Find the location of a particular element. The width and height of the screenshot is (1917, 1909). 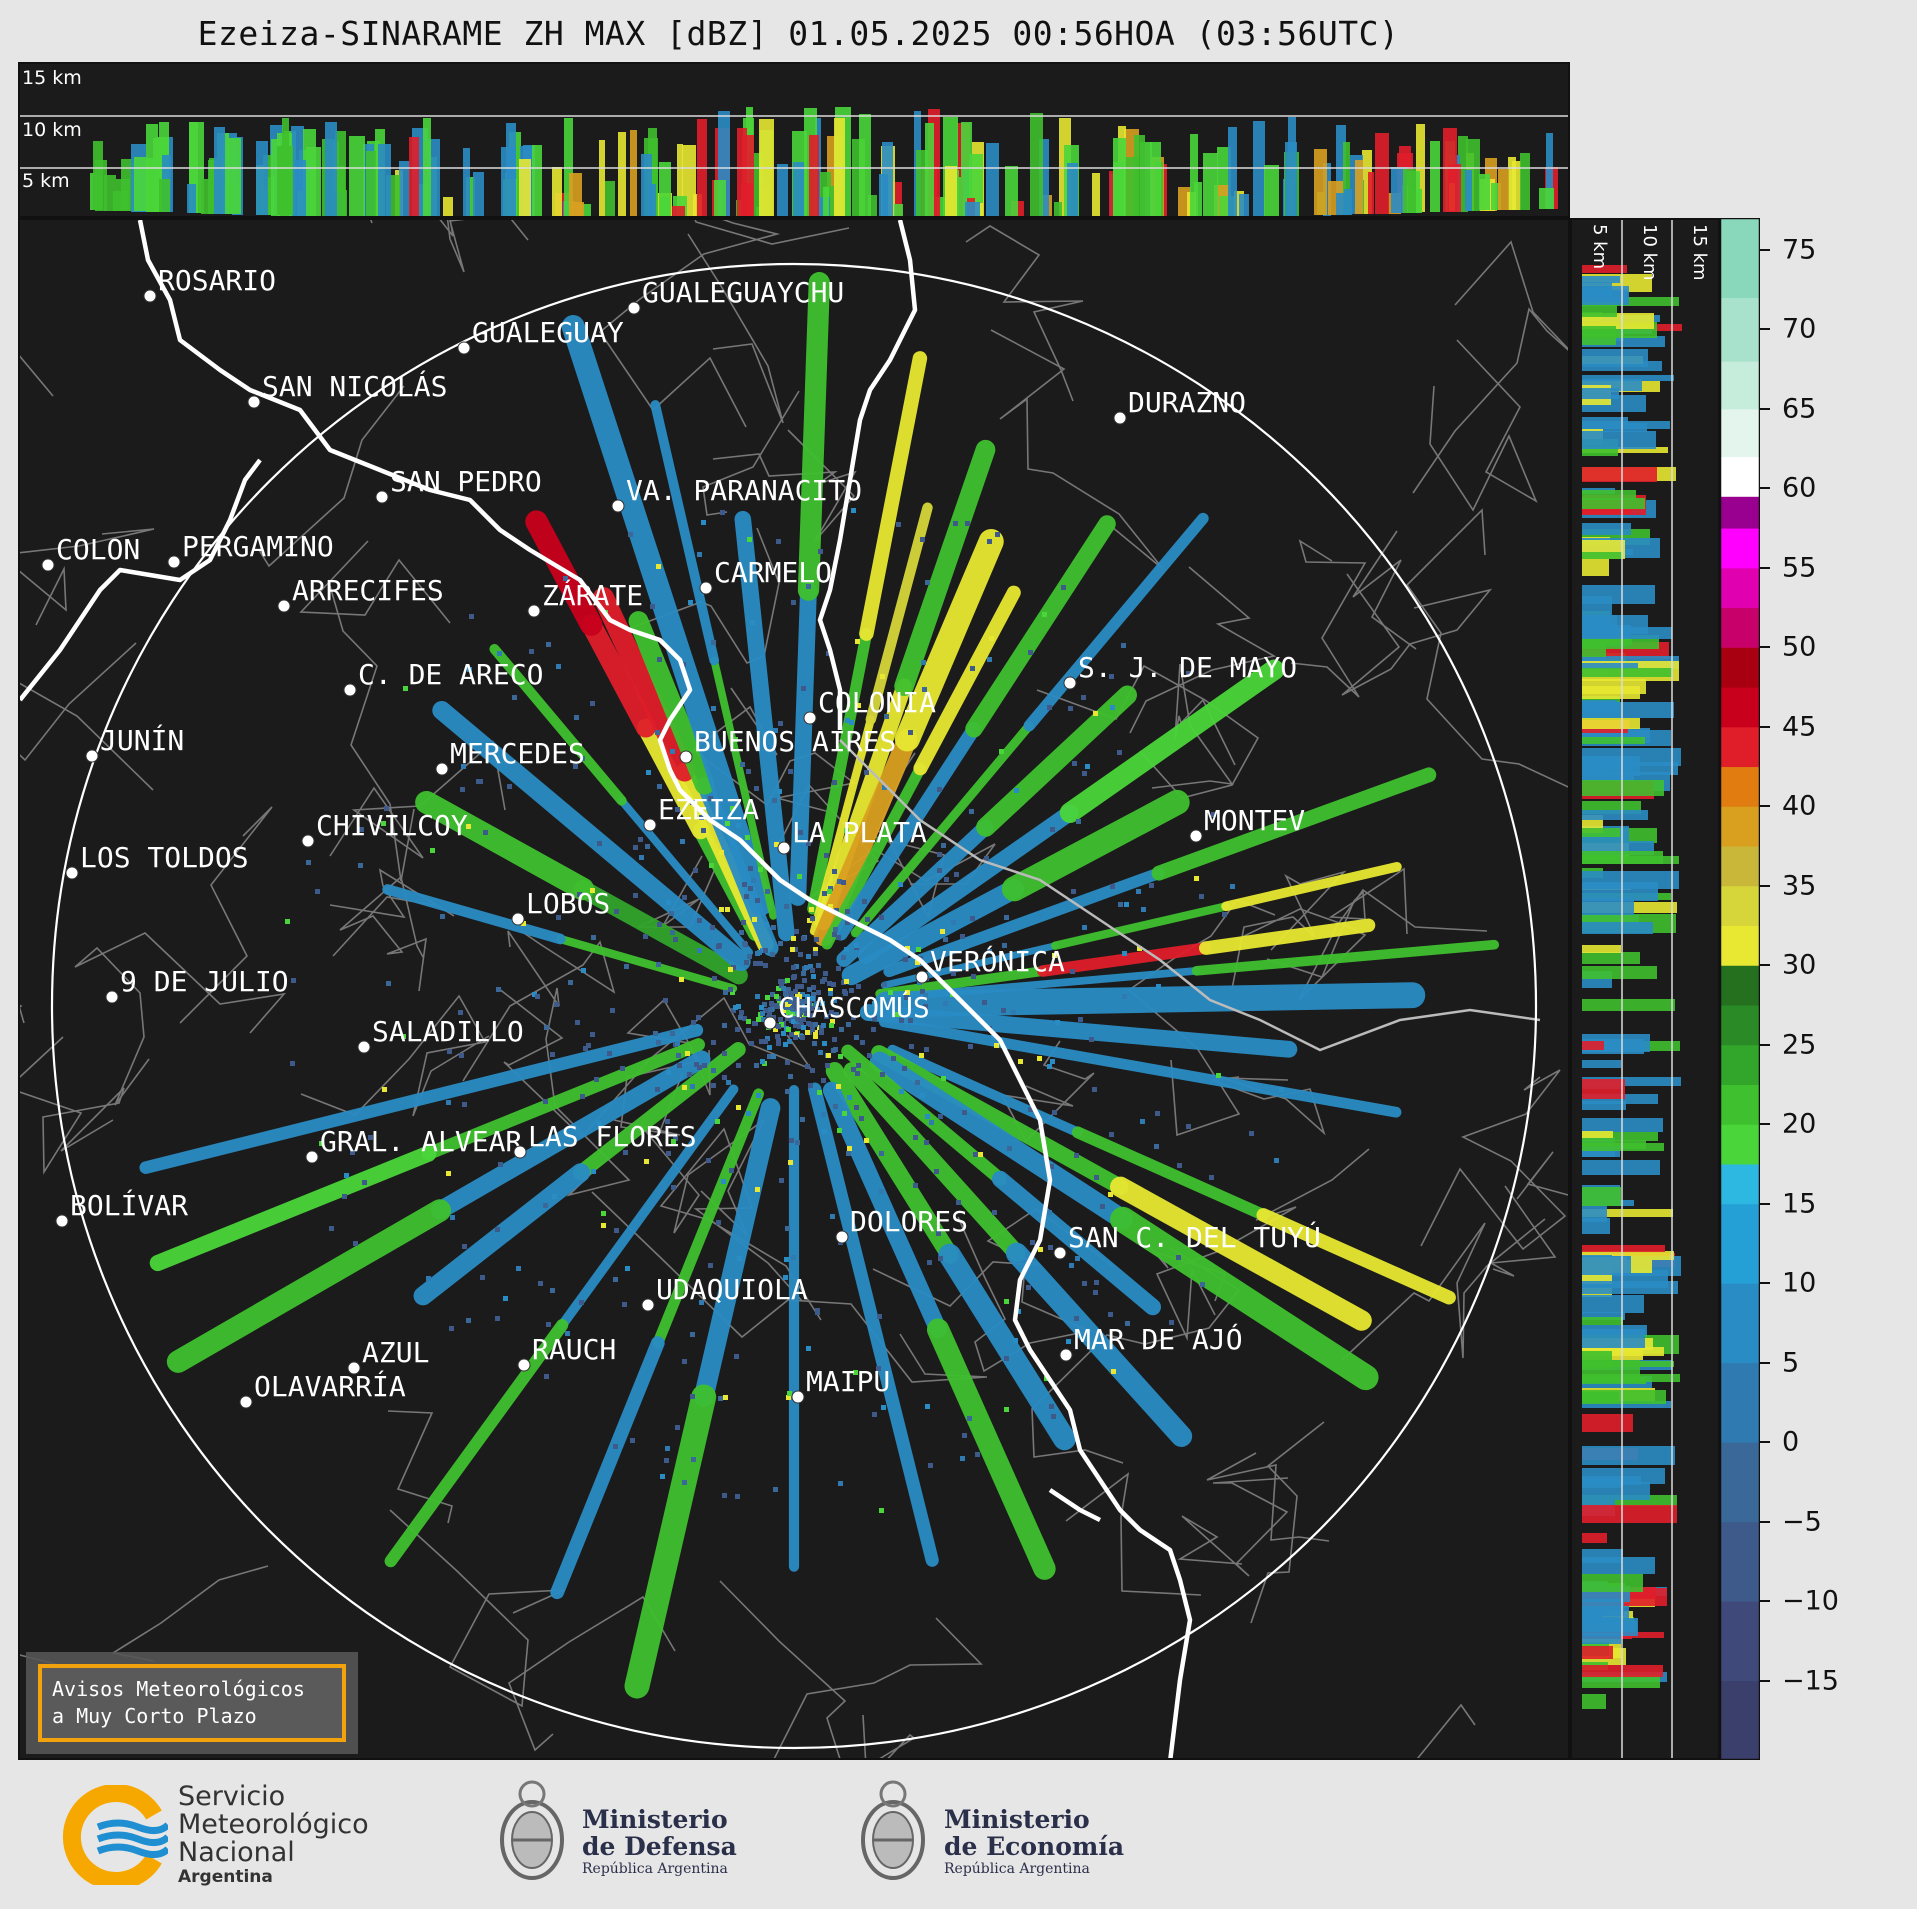

colorbar-tick-label: −15 is located at coordinates (1810, 1680).